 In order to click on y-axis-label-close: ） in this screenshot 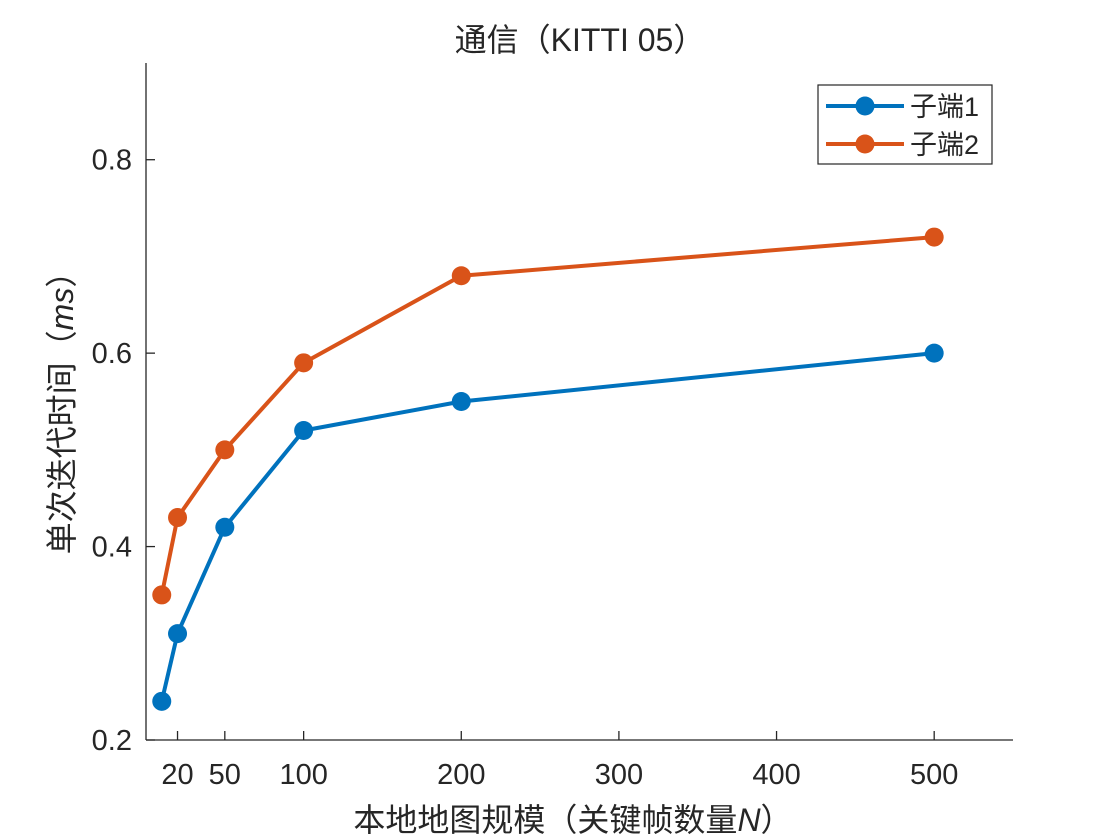, I will do `click(62, 272)`.